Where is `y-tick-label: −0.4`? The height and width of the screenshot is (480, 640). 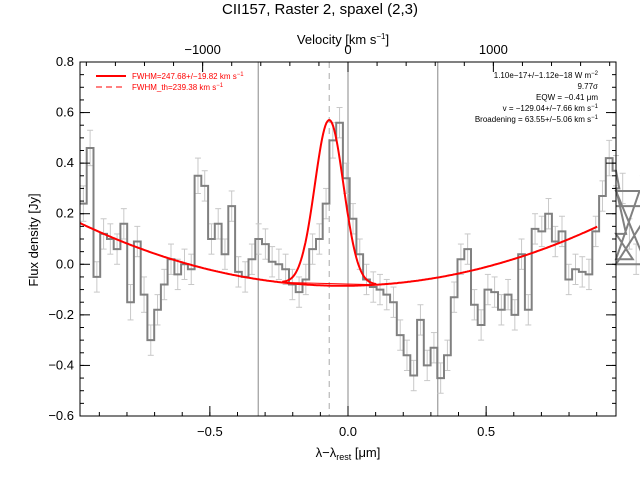 y-tick-label: −0.4 is located at coordinates (61, 364).